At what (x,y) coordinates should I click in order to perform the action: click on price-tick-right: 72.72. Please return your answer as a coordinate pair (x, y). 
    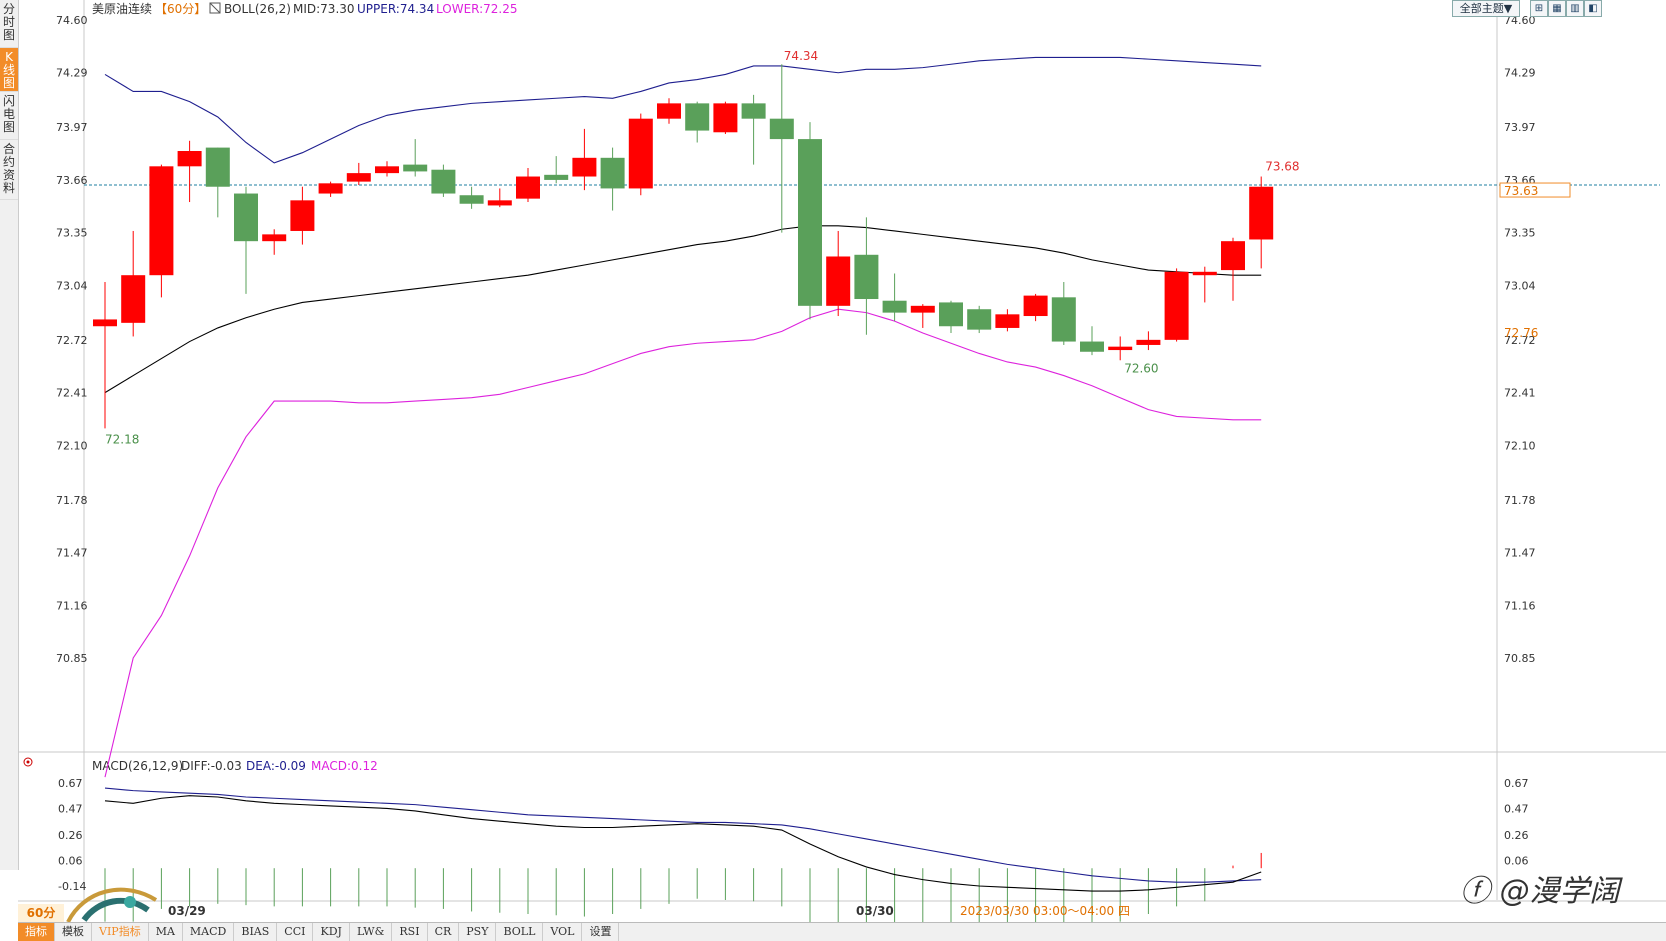
    Looking at the image, I should click on (1520, 340).